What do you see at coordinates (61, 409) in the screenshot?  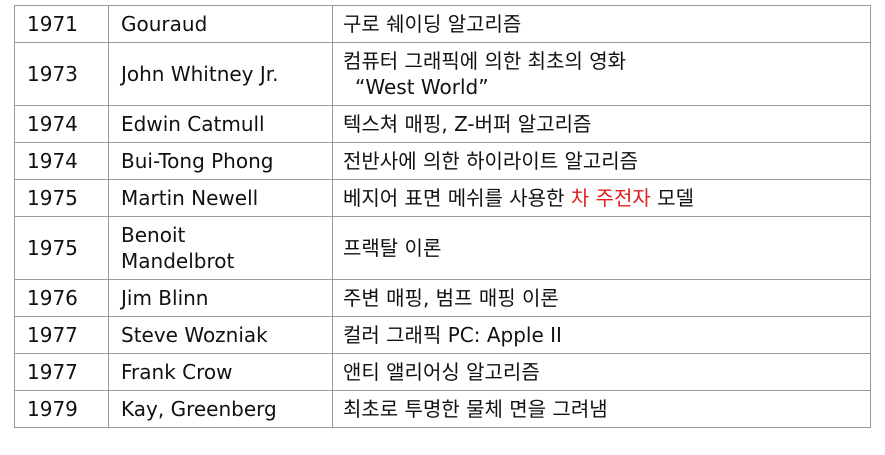 I see `year-cell: 1979` at bounding box center [61, 409].